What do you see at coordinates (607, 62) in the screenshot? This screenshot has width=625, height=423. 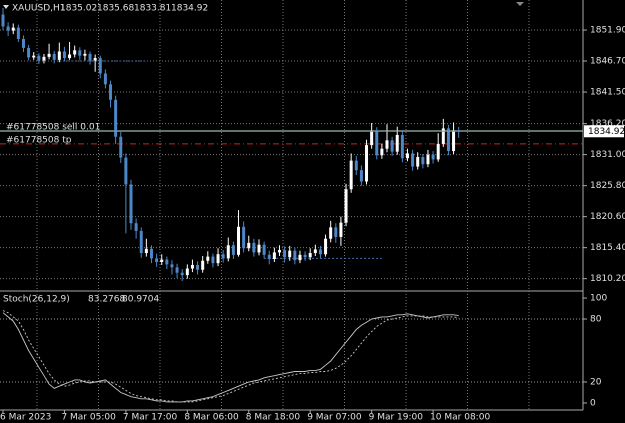 I see `y-tick-label: 1846.70` at bounding box center [607, 62].